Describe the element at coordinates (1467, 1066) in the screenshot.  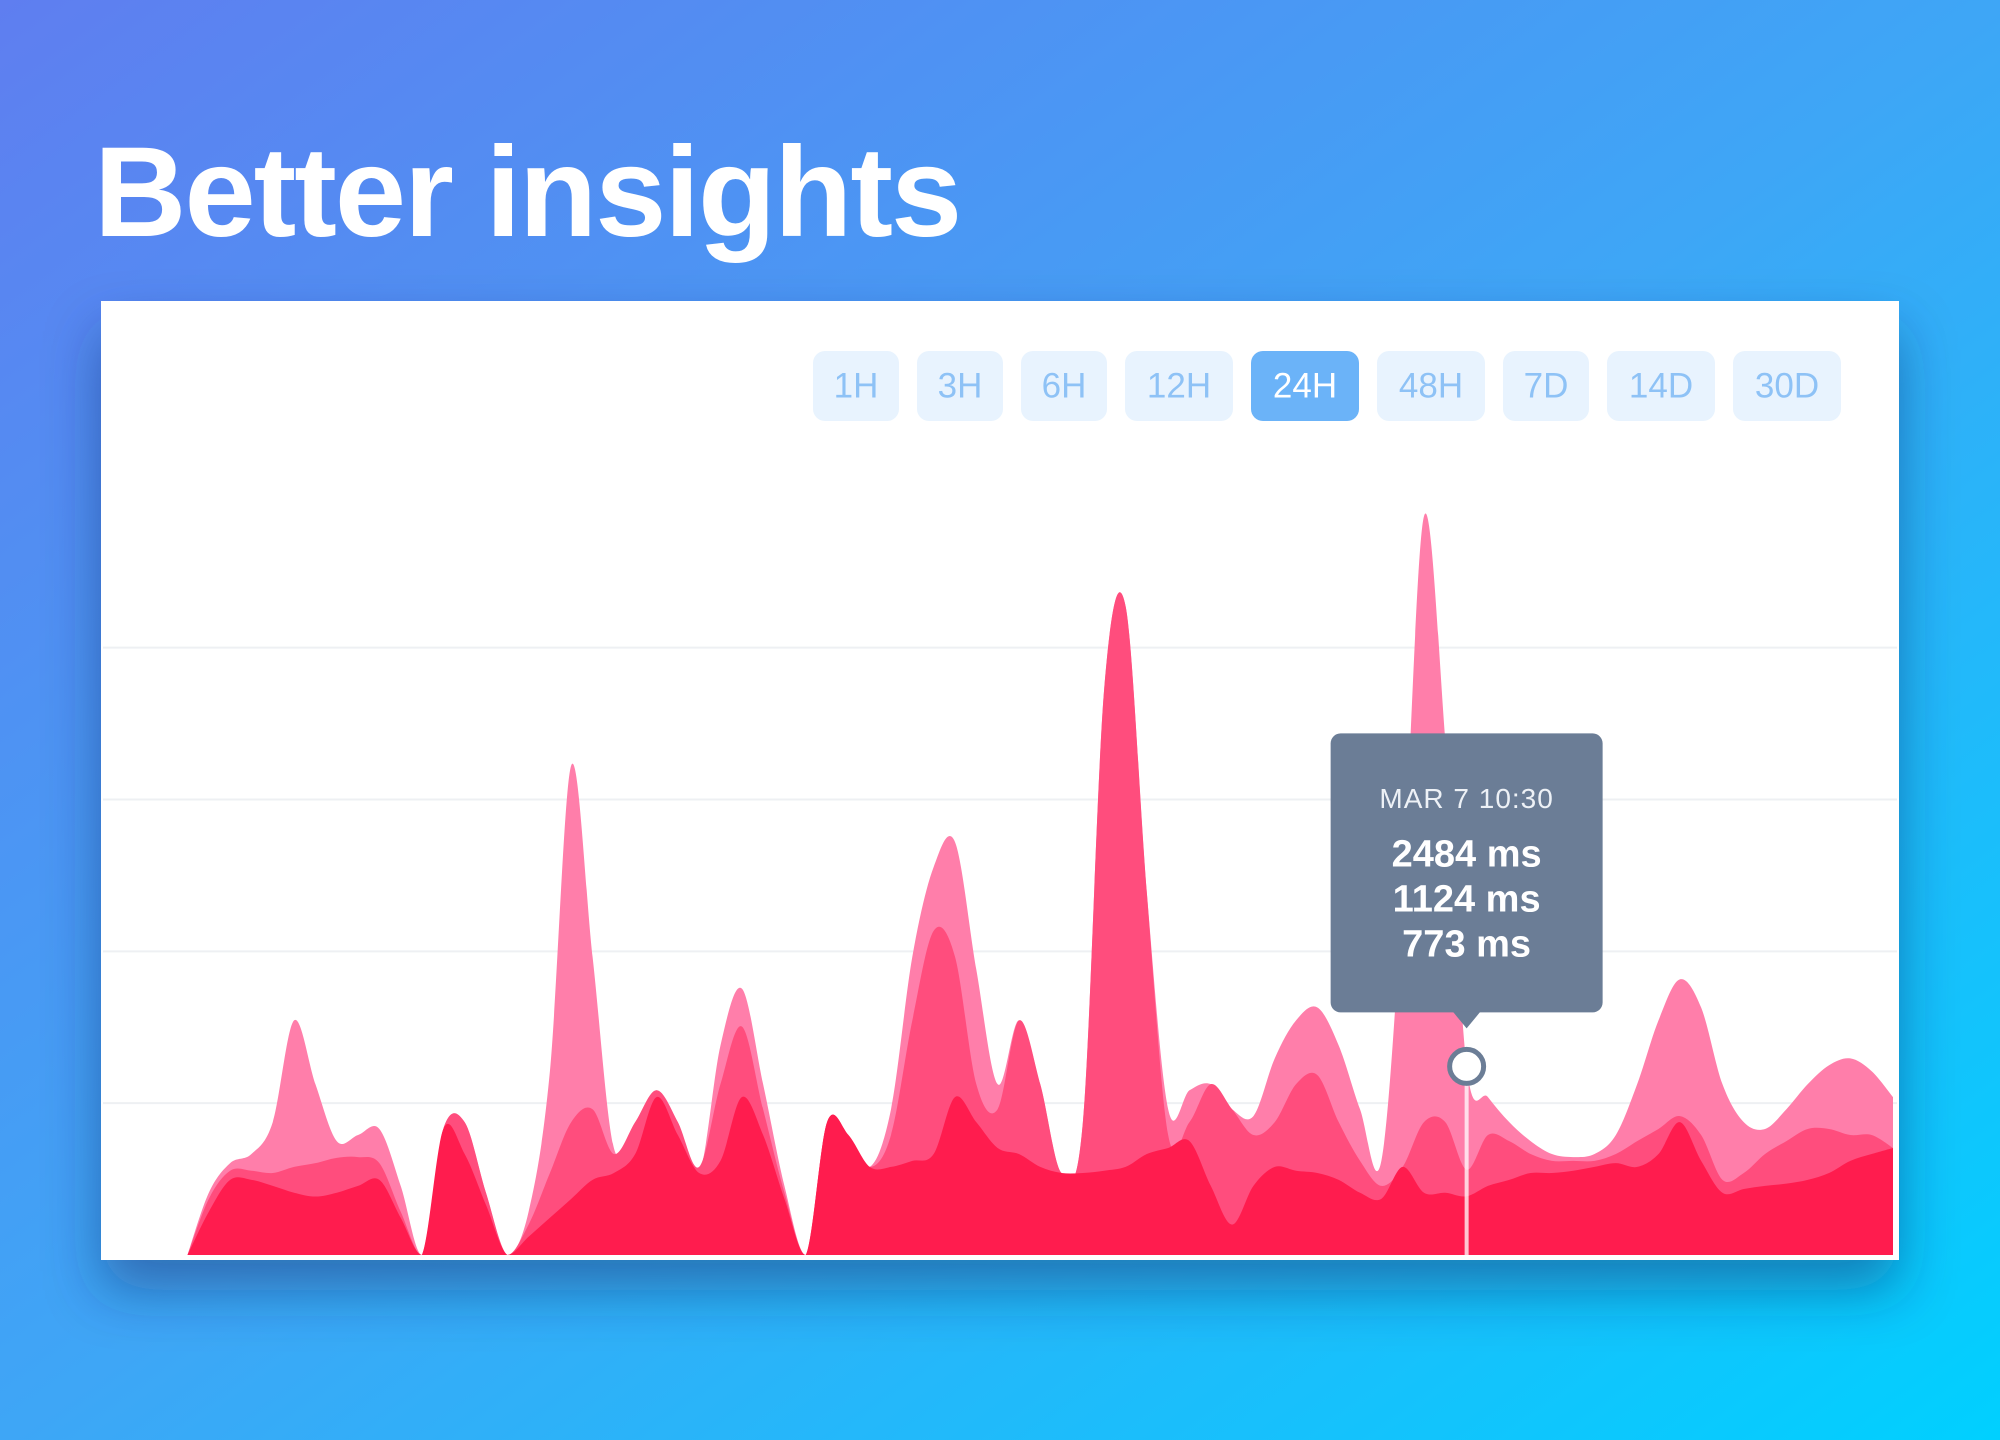
I see `hover-point` at that location.